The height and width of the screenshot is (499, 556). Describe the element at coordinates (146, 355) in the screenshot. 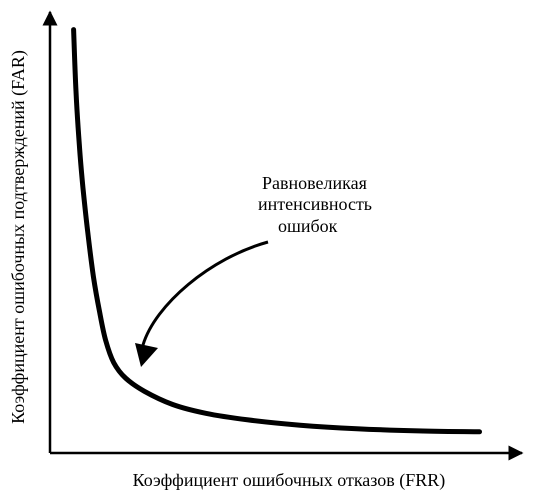

I see `annotation-arrow-head` at that location.